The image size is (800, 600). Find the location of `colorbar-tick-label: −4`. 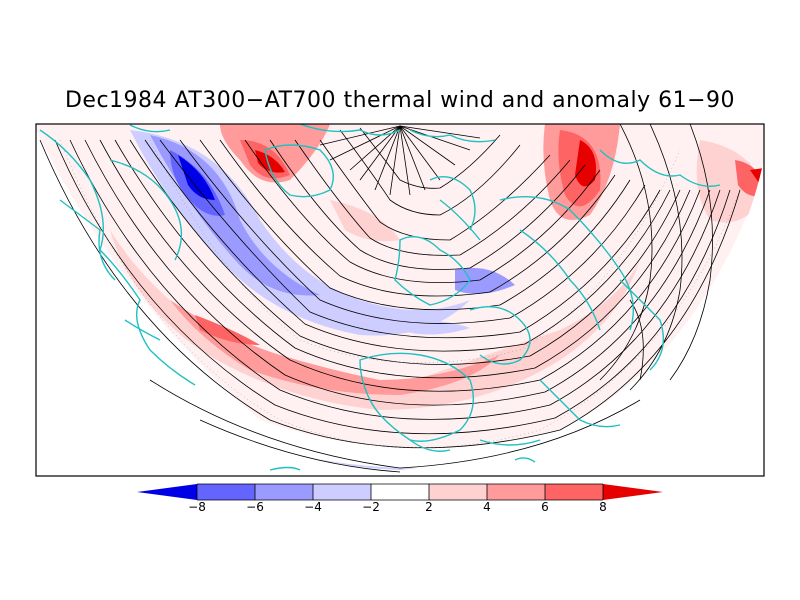

colorbar-tick-label: −4 is located at coordinates (313, 507).